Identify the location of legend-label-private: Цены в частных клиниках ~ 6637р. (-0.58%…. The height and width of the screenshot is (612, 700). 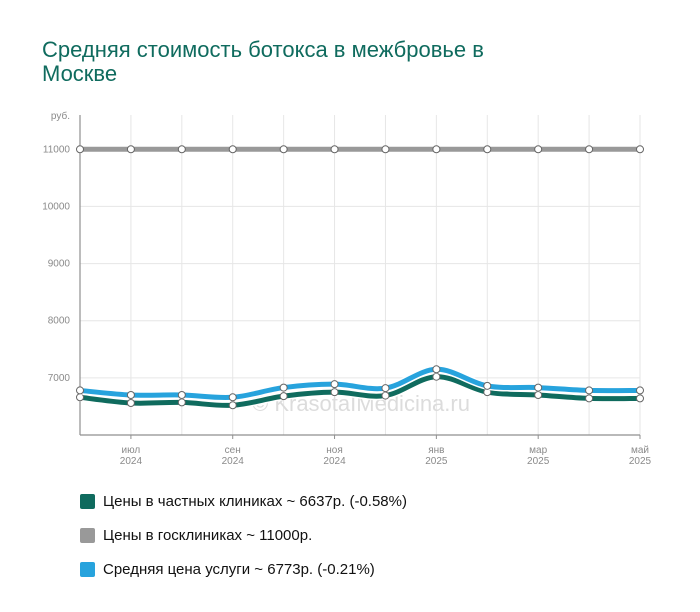
(255, 501).